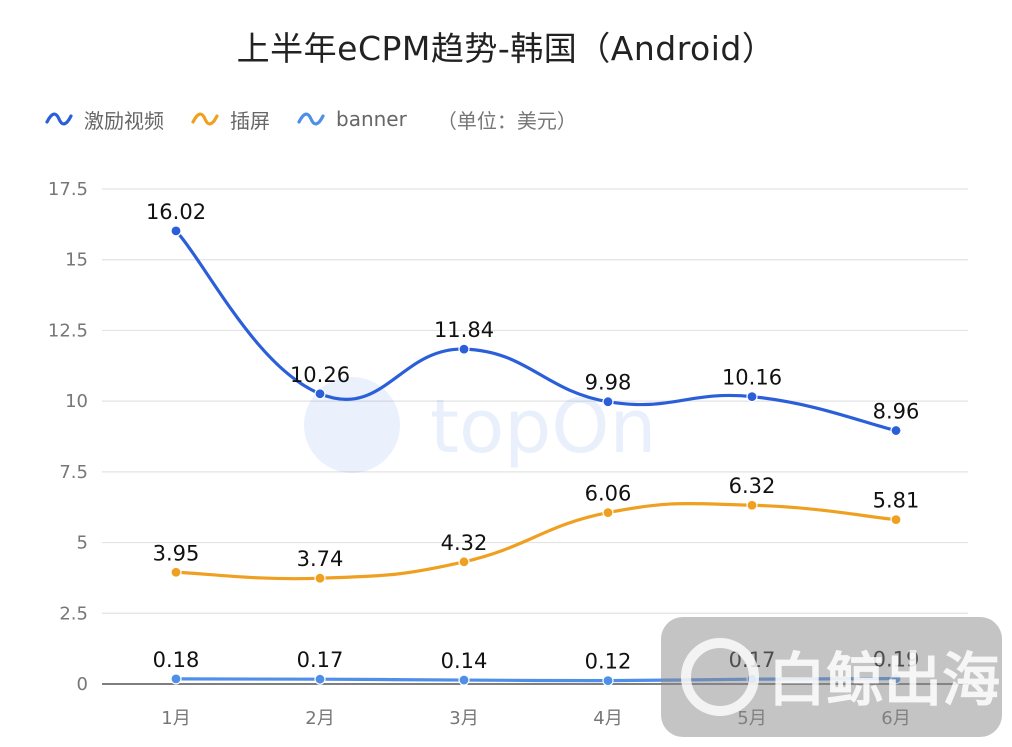  What do you see at coordinates (607, 718) in the screenshot?
I see `x-tick-label: 4月` at bounding box center [607, 718].